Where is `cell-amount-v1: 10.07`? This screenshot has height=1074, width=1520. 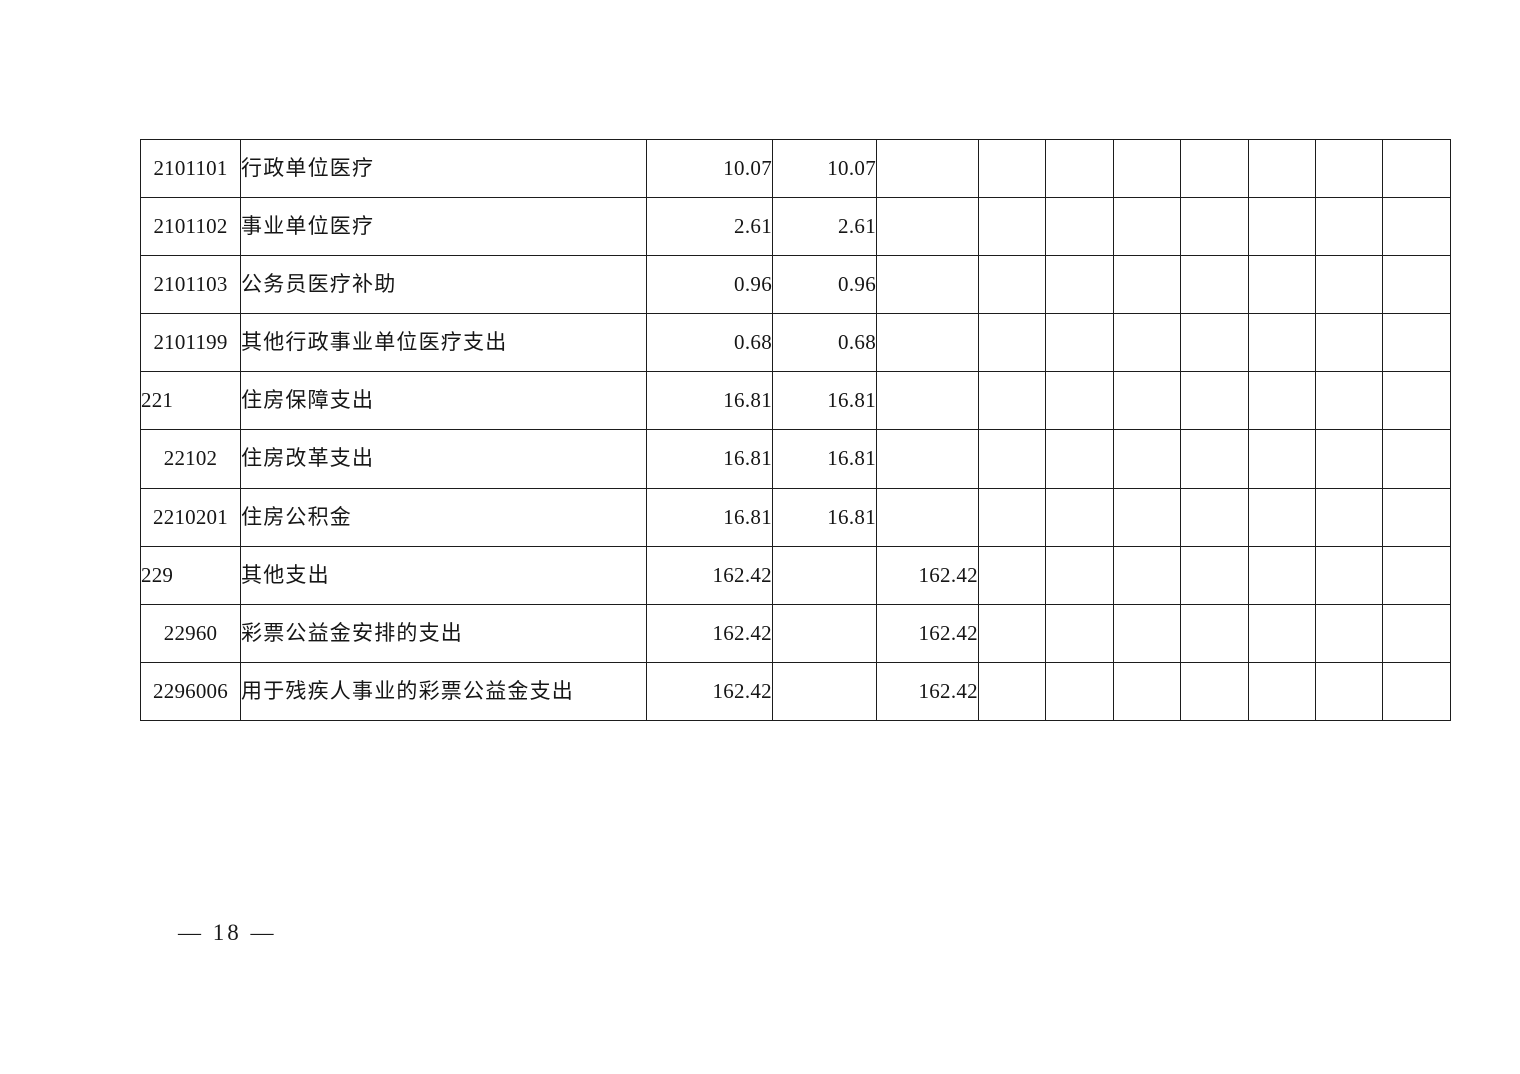 cell-amount-v1: 10.07 is located at coordinates (709, 168).